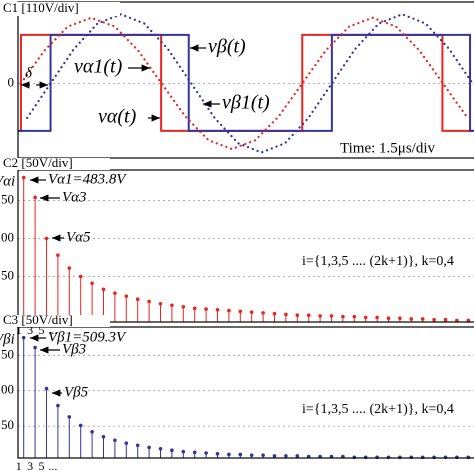 The image size is (474, 474). I want to click on label-bg, so click(404, 149).